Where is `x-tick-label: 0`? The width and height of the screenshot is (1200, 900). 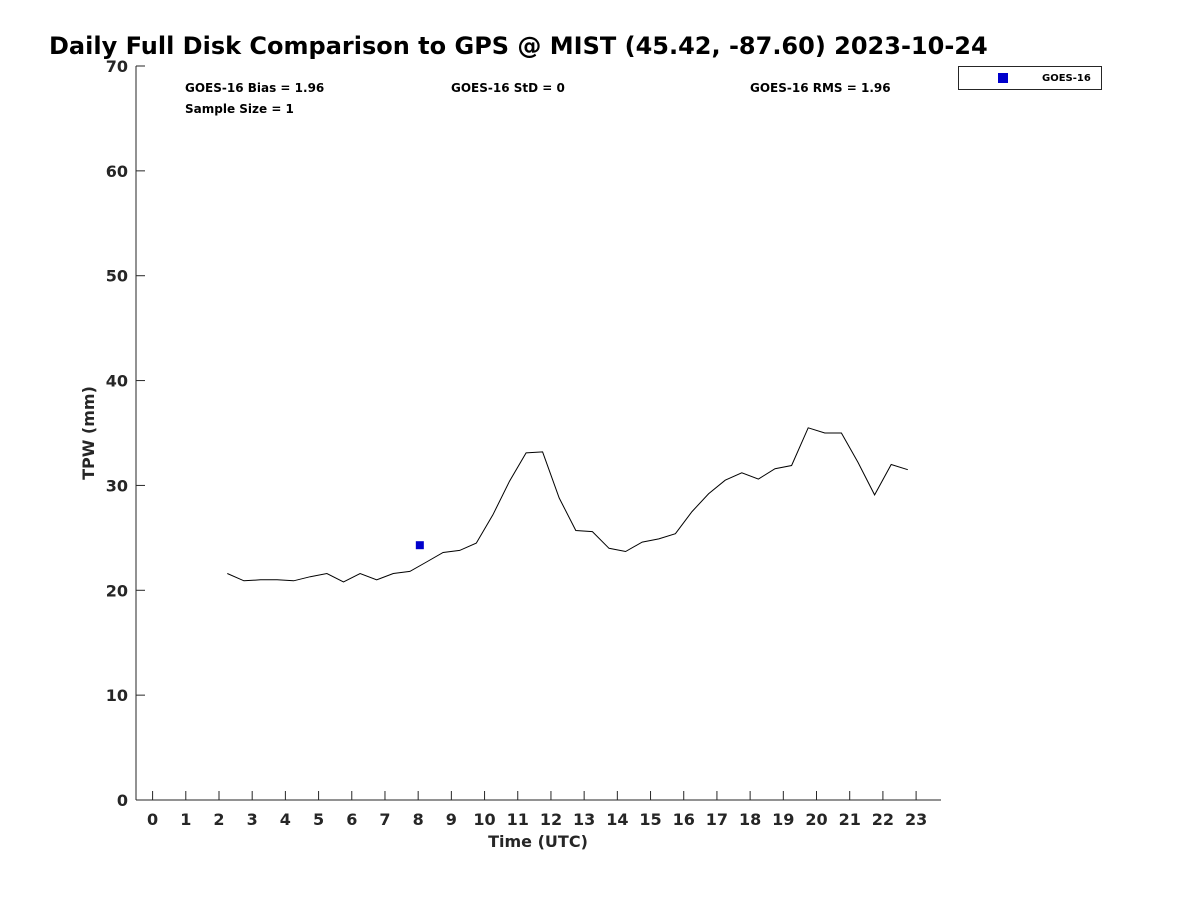 x-tick-label: 0 is located at coordinates (152, 819).